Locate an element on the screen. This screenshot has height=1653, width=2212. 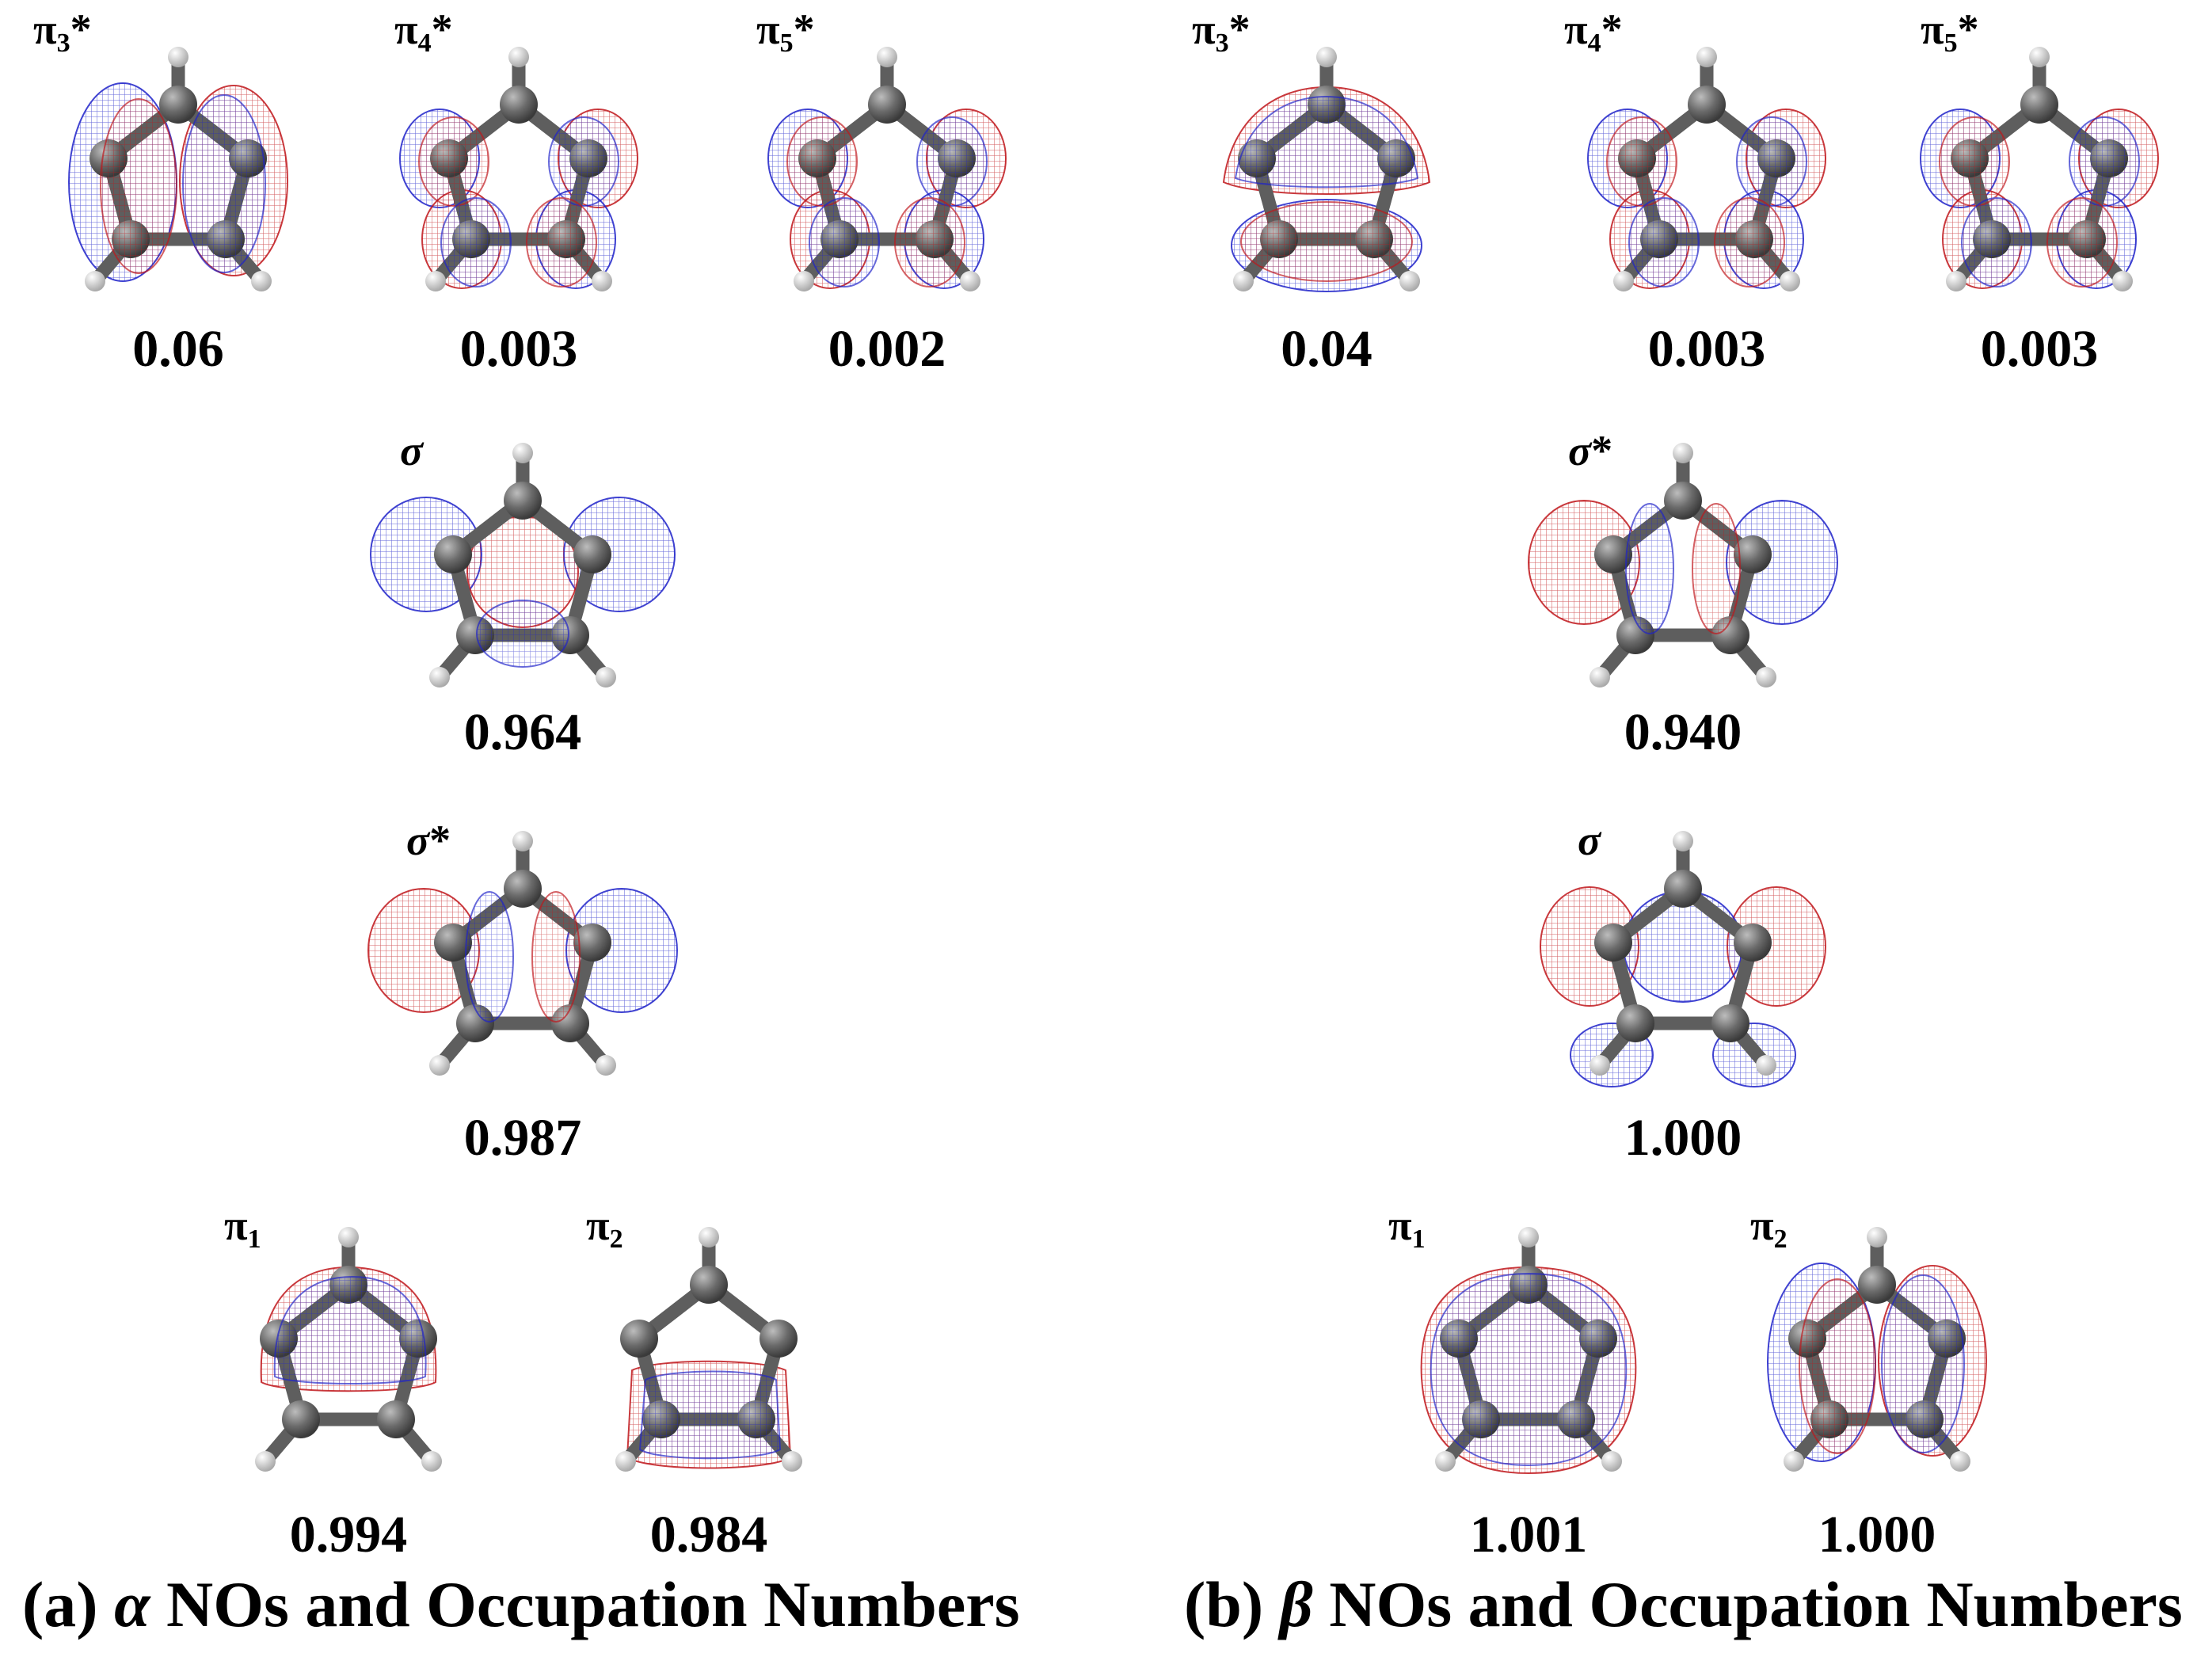
orbital-label: π1 is located at coordinates (1407, 1228).